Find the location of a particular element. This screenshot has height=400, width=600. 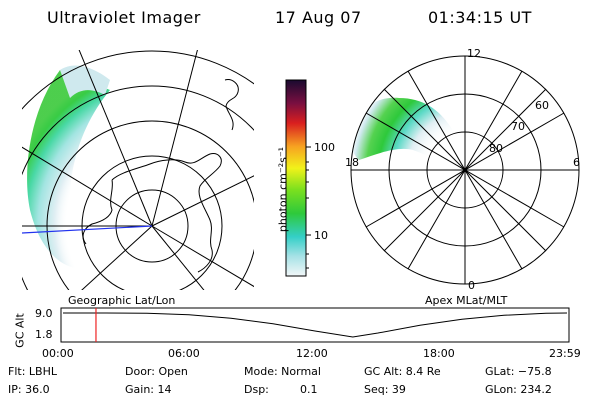

mlat-label-60: 60 is located at coordinates (542, 105).